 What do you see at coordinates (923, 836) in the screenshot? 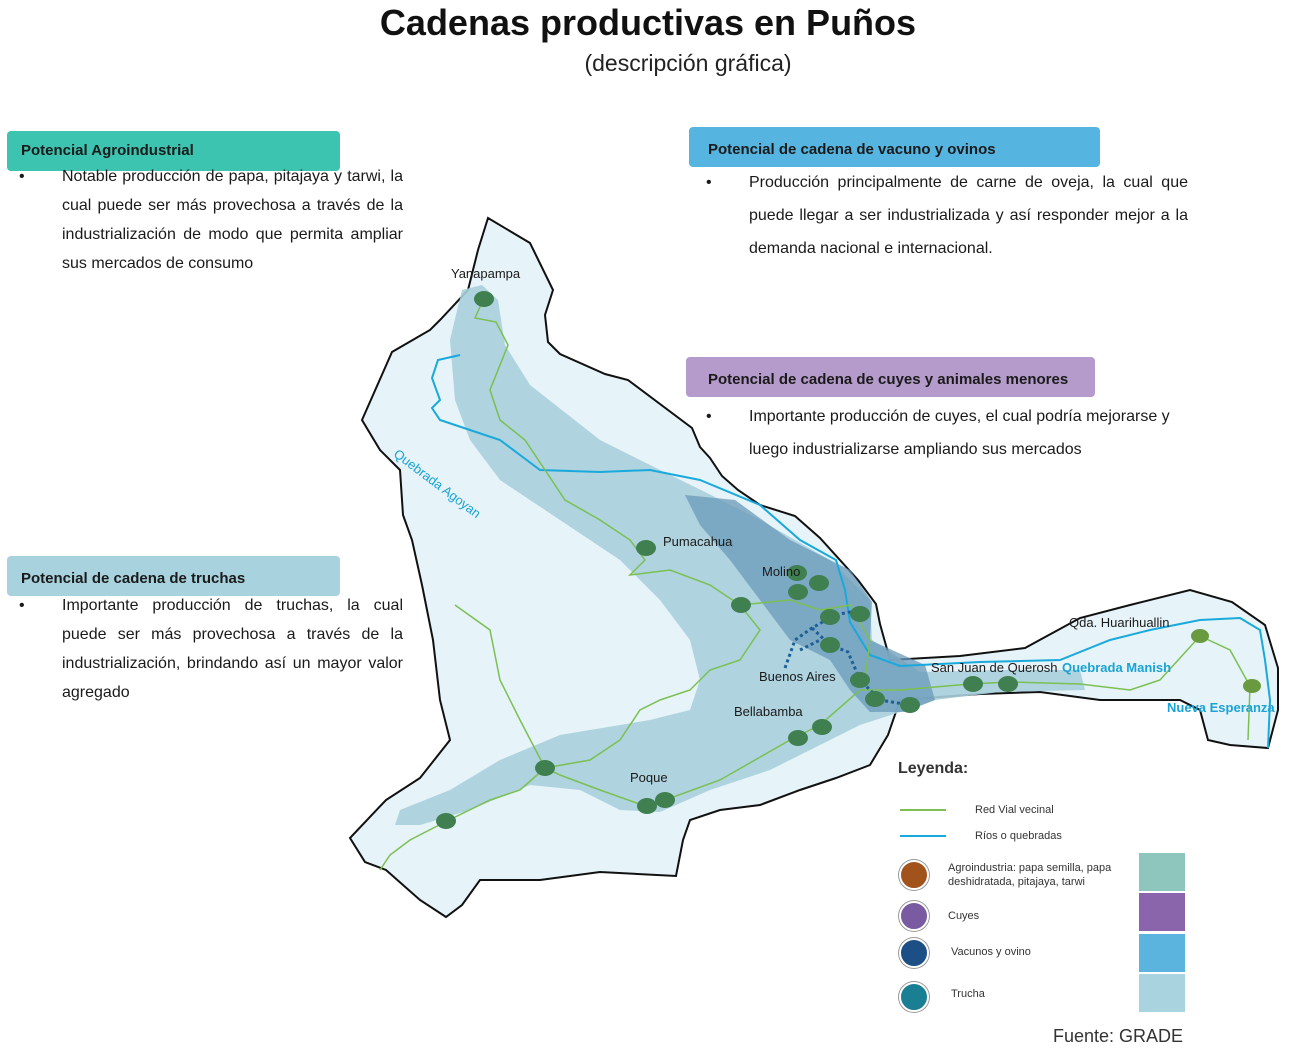
I see `legend-river-line` at bounding box center [923, 836].